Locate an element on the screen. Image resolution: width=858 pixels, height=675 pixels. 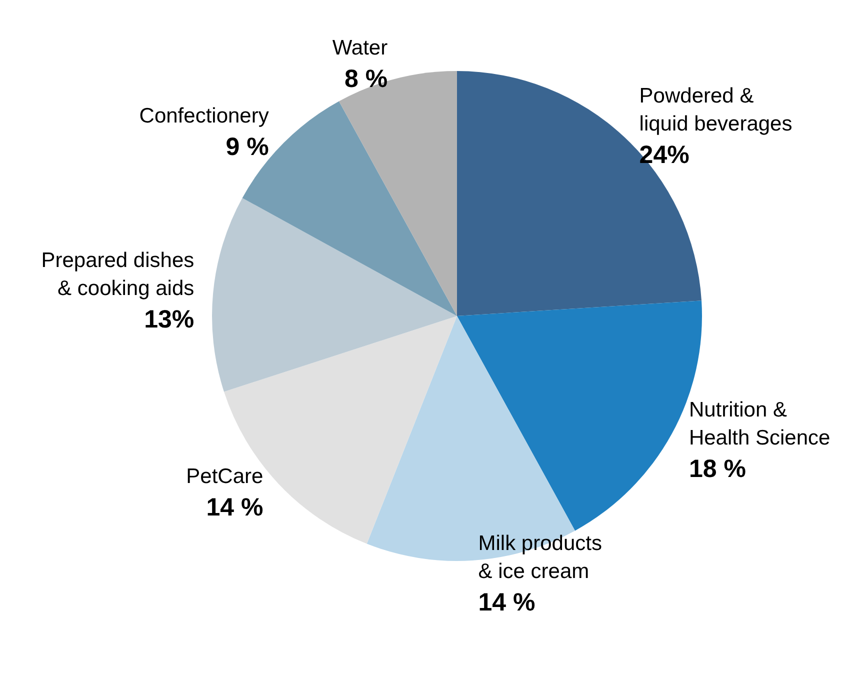
data-label: 18 % is located at coordinates (717, 468).